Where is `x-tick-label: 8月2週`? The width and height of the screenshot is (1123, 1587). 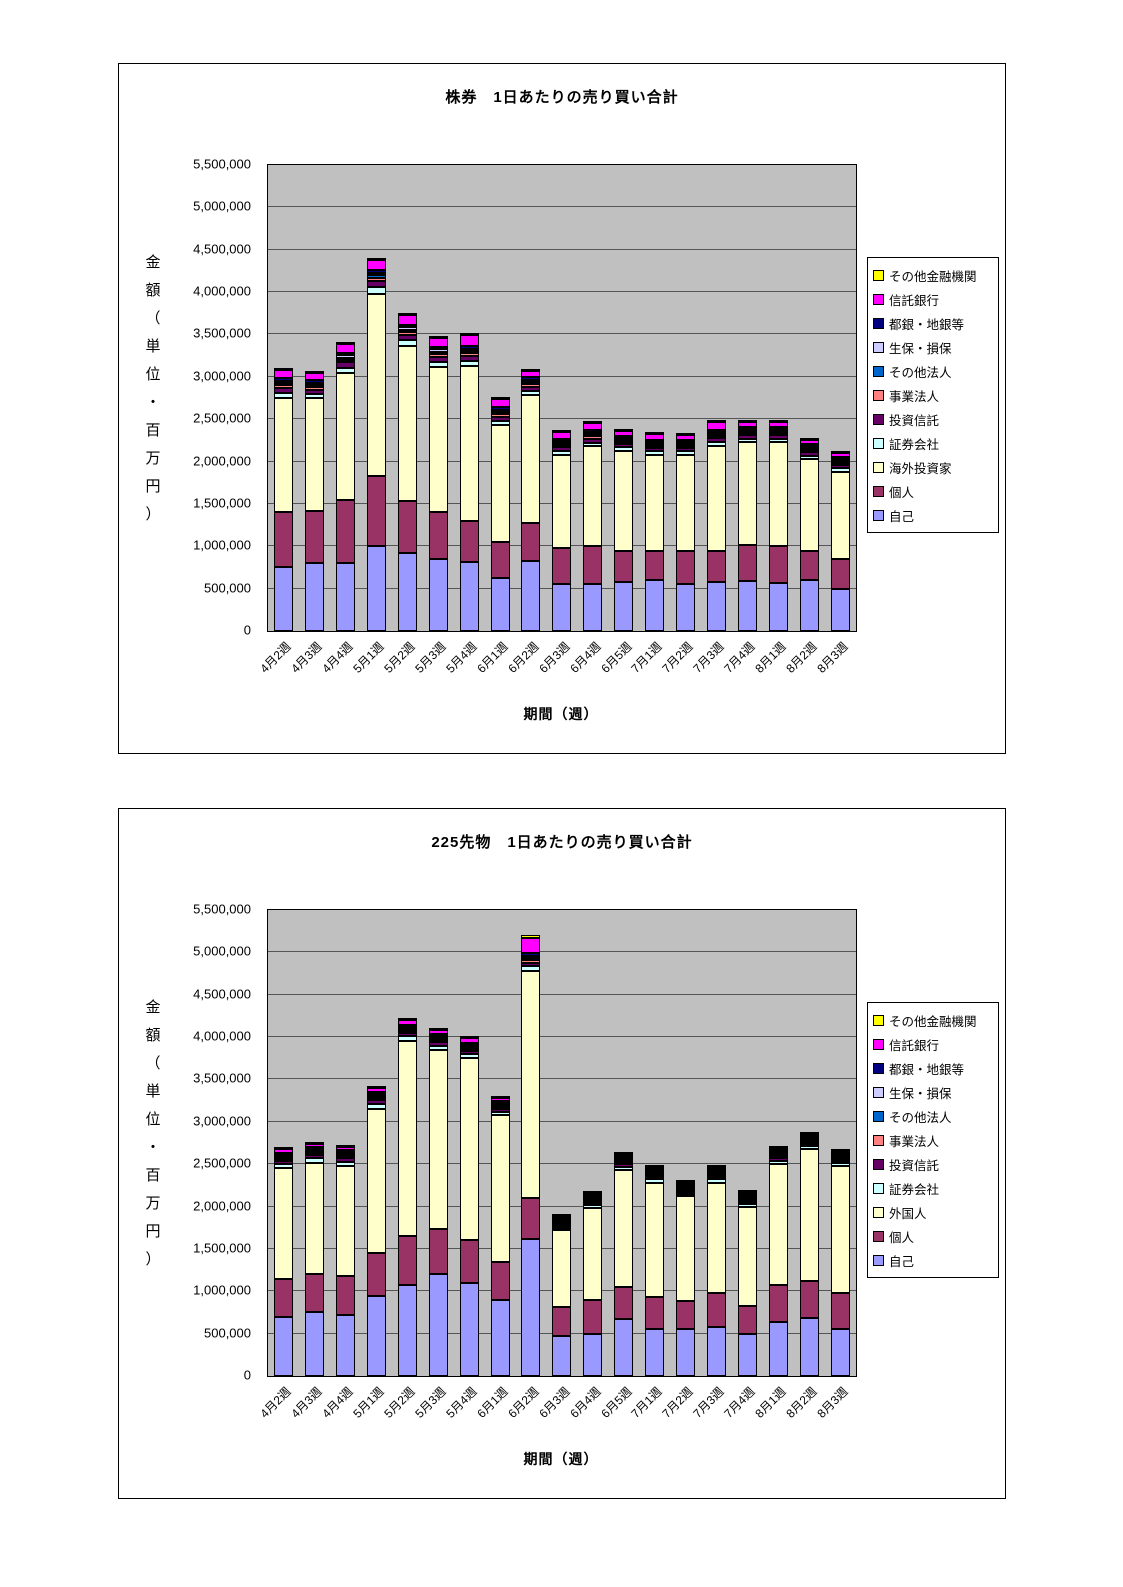
x-tick-label: 8月2週 is located at coordinates (801, 1402).